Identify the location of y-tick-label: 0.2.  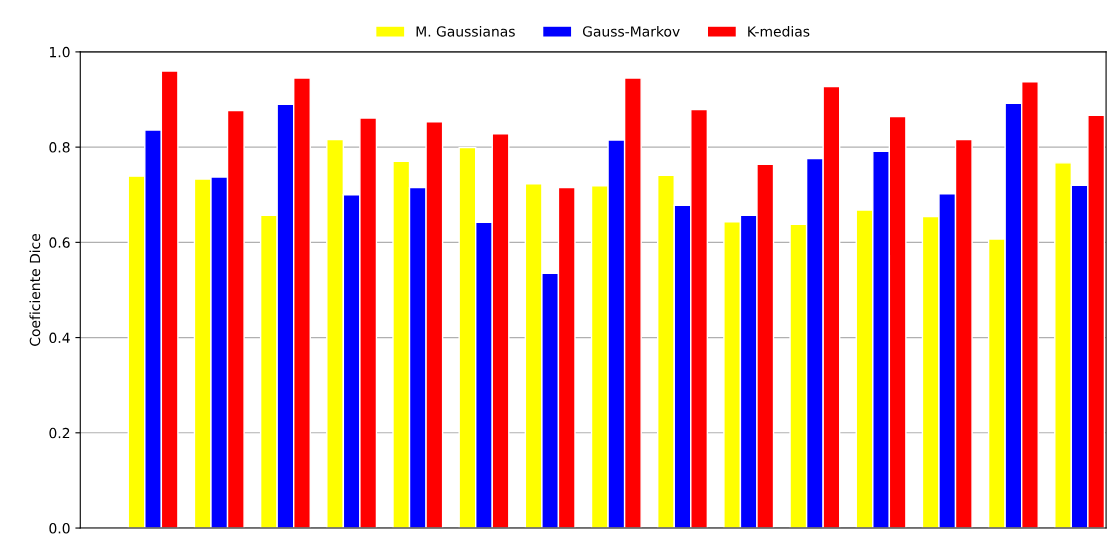
(59, 433).